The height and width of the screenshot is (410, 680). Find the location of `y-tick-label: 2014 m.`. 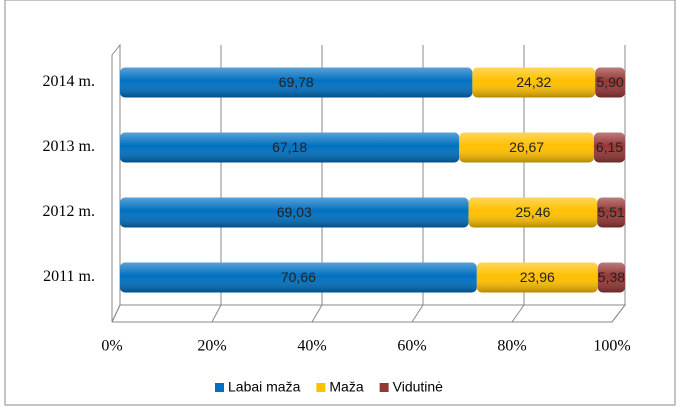

y-tick-label: 2014 m. is located at coordinates (69, 81).